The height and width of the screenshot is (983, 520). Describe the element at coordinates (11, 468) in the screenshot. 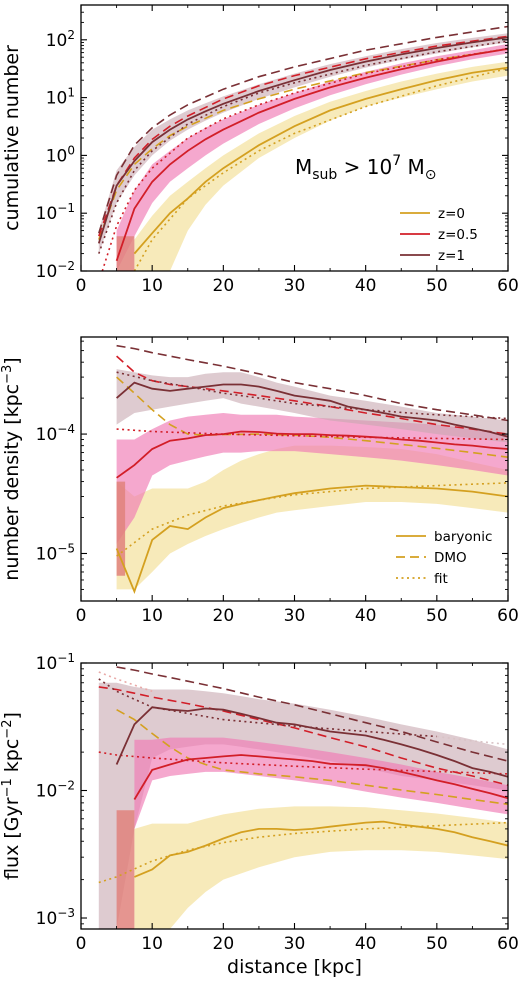

I see `y-axis-label: number density [kpc−3]` at that location.